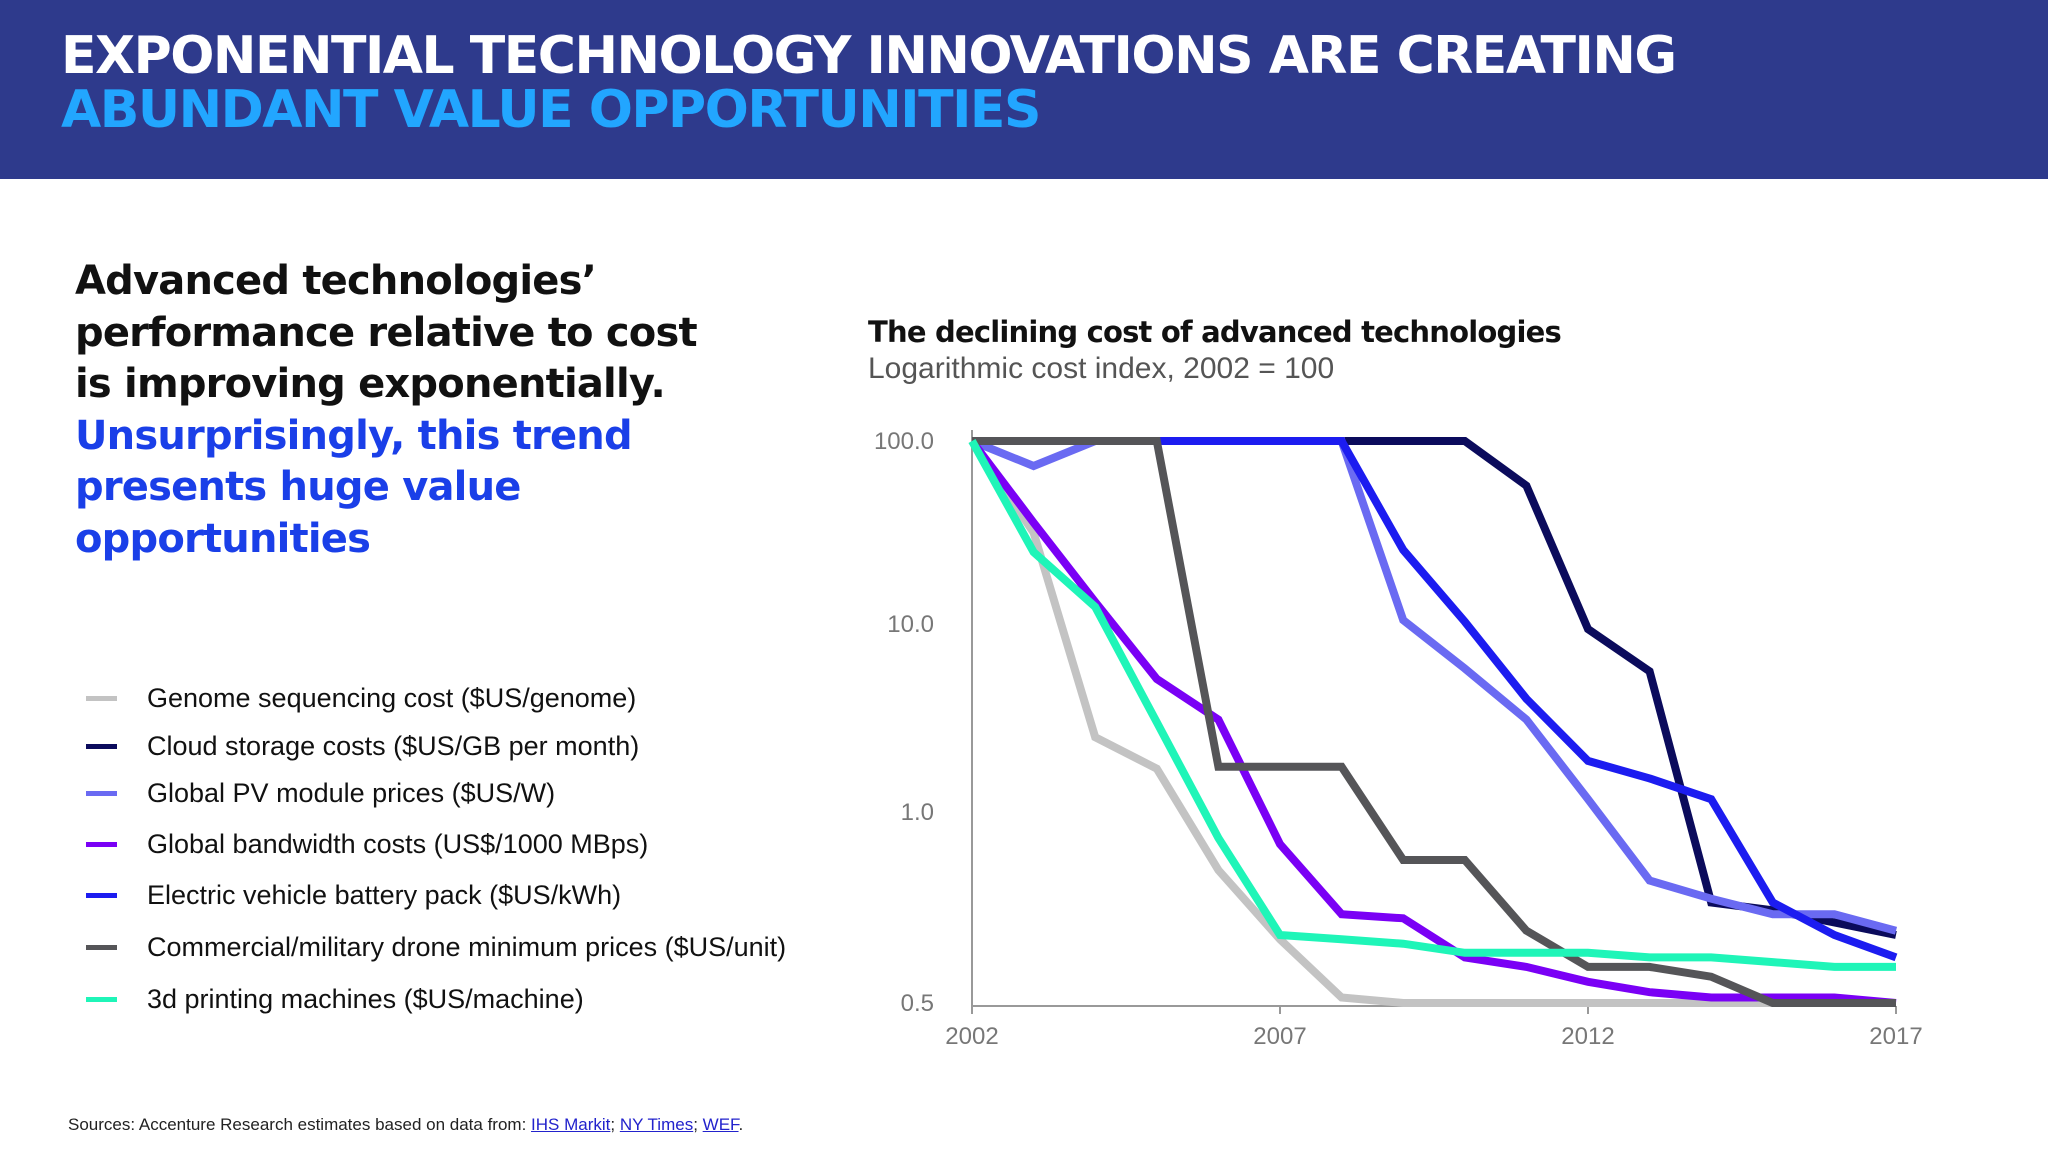 The width and height of the screenshot is (2048, 1152). I want to click on legend-label: Global PV module prices ($US/W), so click(351, 792).